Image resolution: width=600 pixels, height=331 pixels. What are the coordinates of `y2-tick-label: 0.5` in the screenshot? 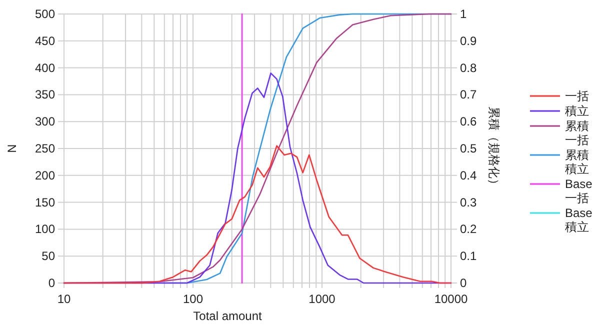 It's located at (469, 149).